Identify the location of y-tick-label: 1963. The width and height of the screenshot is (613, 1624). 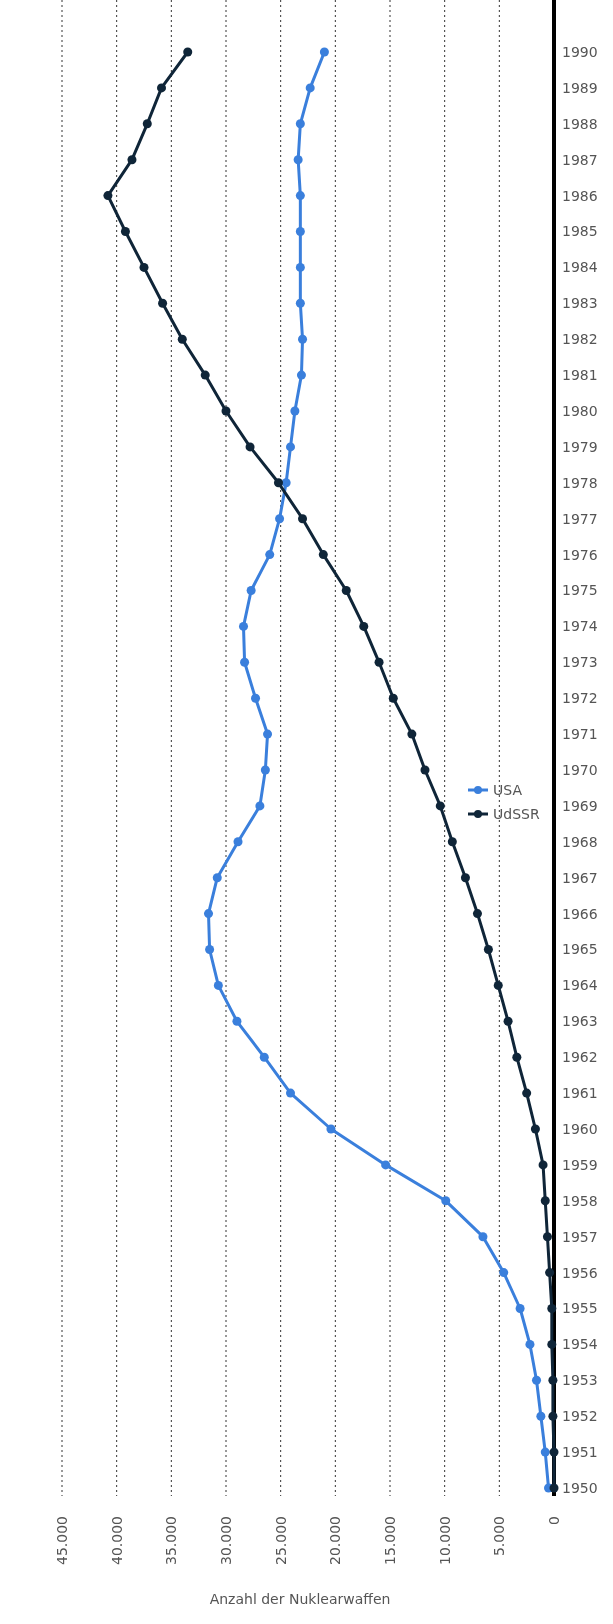
(580, 1021).